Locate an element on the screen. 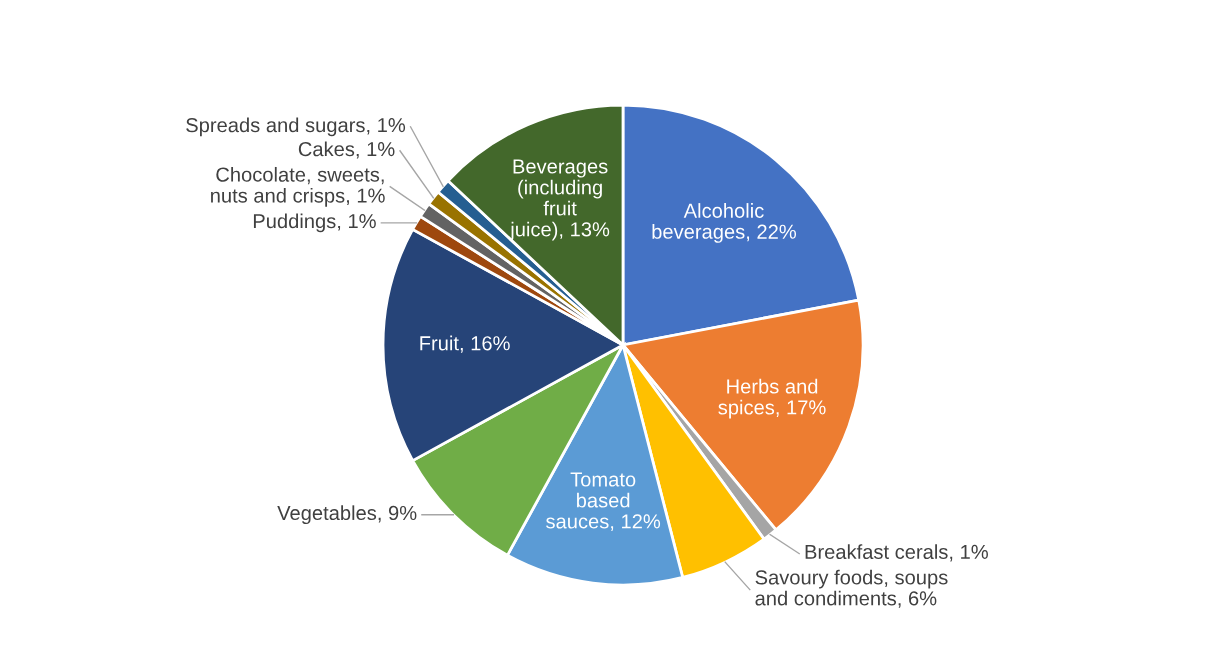 This screenshot has height=666, width=1229. slice-label: Beverages (including fruit juice), 13% is located at coordinates (559, 200).